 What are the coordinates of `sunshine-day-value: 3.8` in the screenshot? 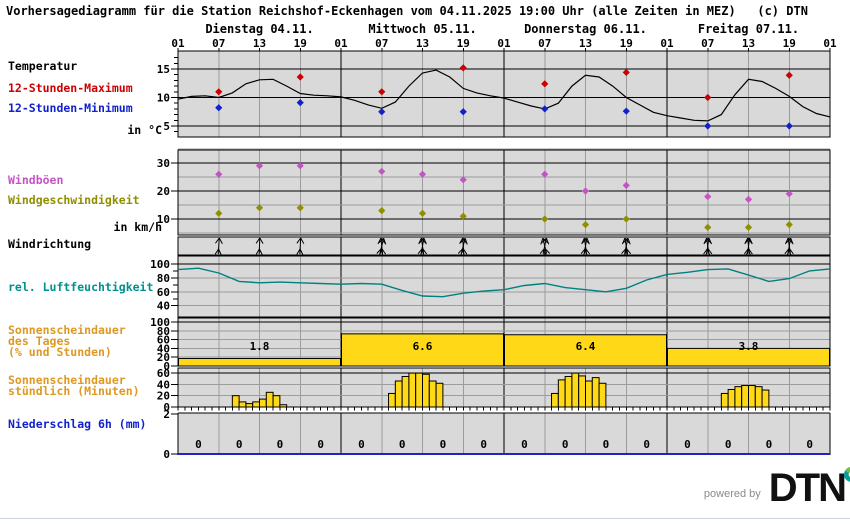 It's located at (749, 346).